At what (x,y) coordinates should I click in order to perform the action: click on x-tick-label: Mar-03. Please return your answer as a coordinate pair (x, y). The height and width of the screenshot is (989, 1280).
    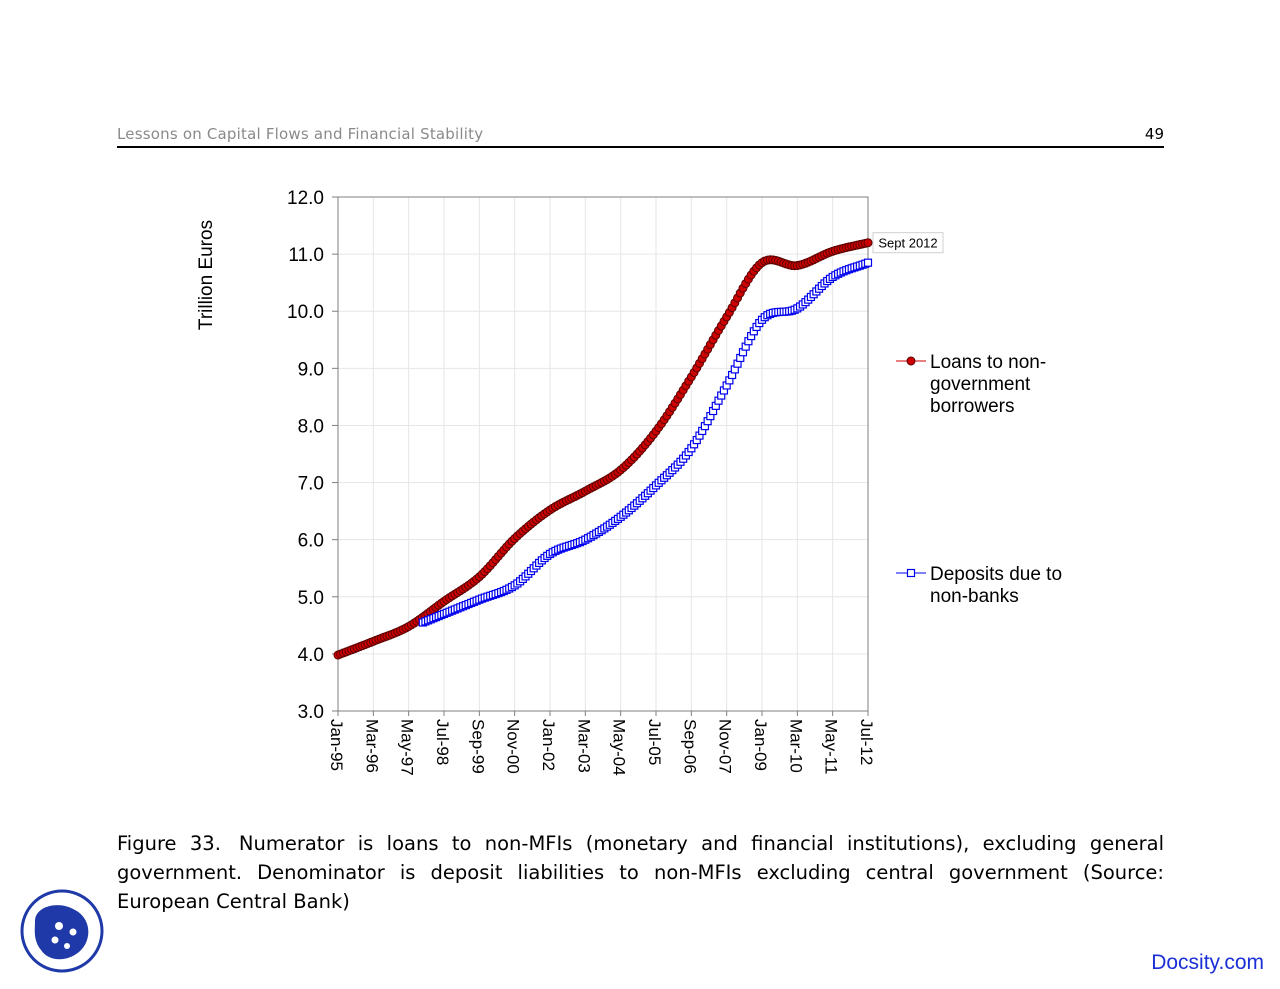
    Looking at the image, I should click on (583, 746).